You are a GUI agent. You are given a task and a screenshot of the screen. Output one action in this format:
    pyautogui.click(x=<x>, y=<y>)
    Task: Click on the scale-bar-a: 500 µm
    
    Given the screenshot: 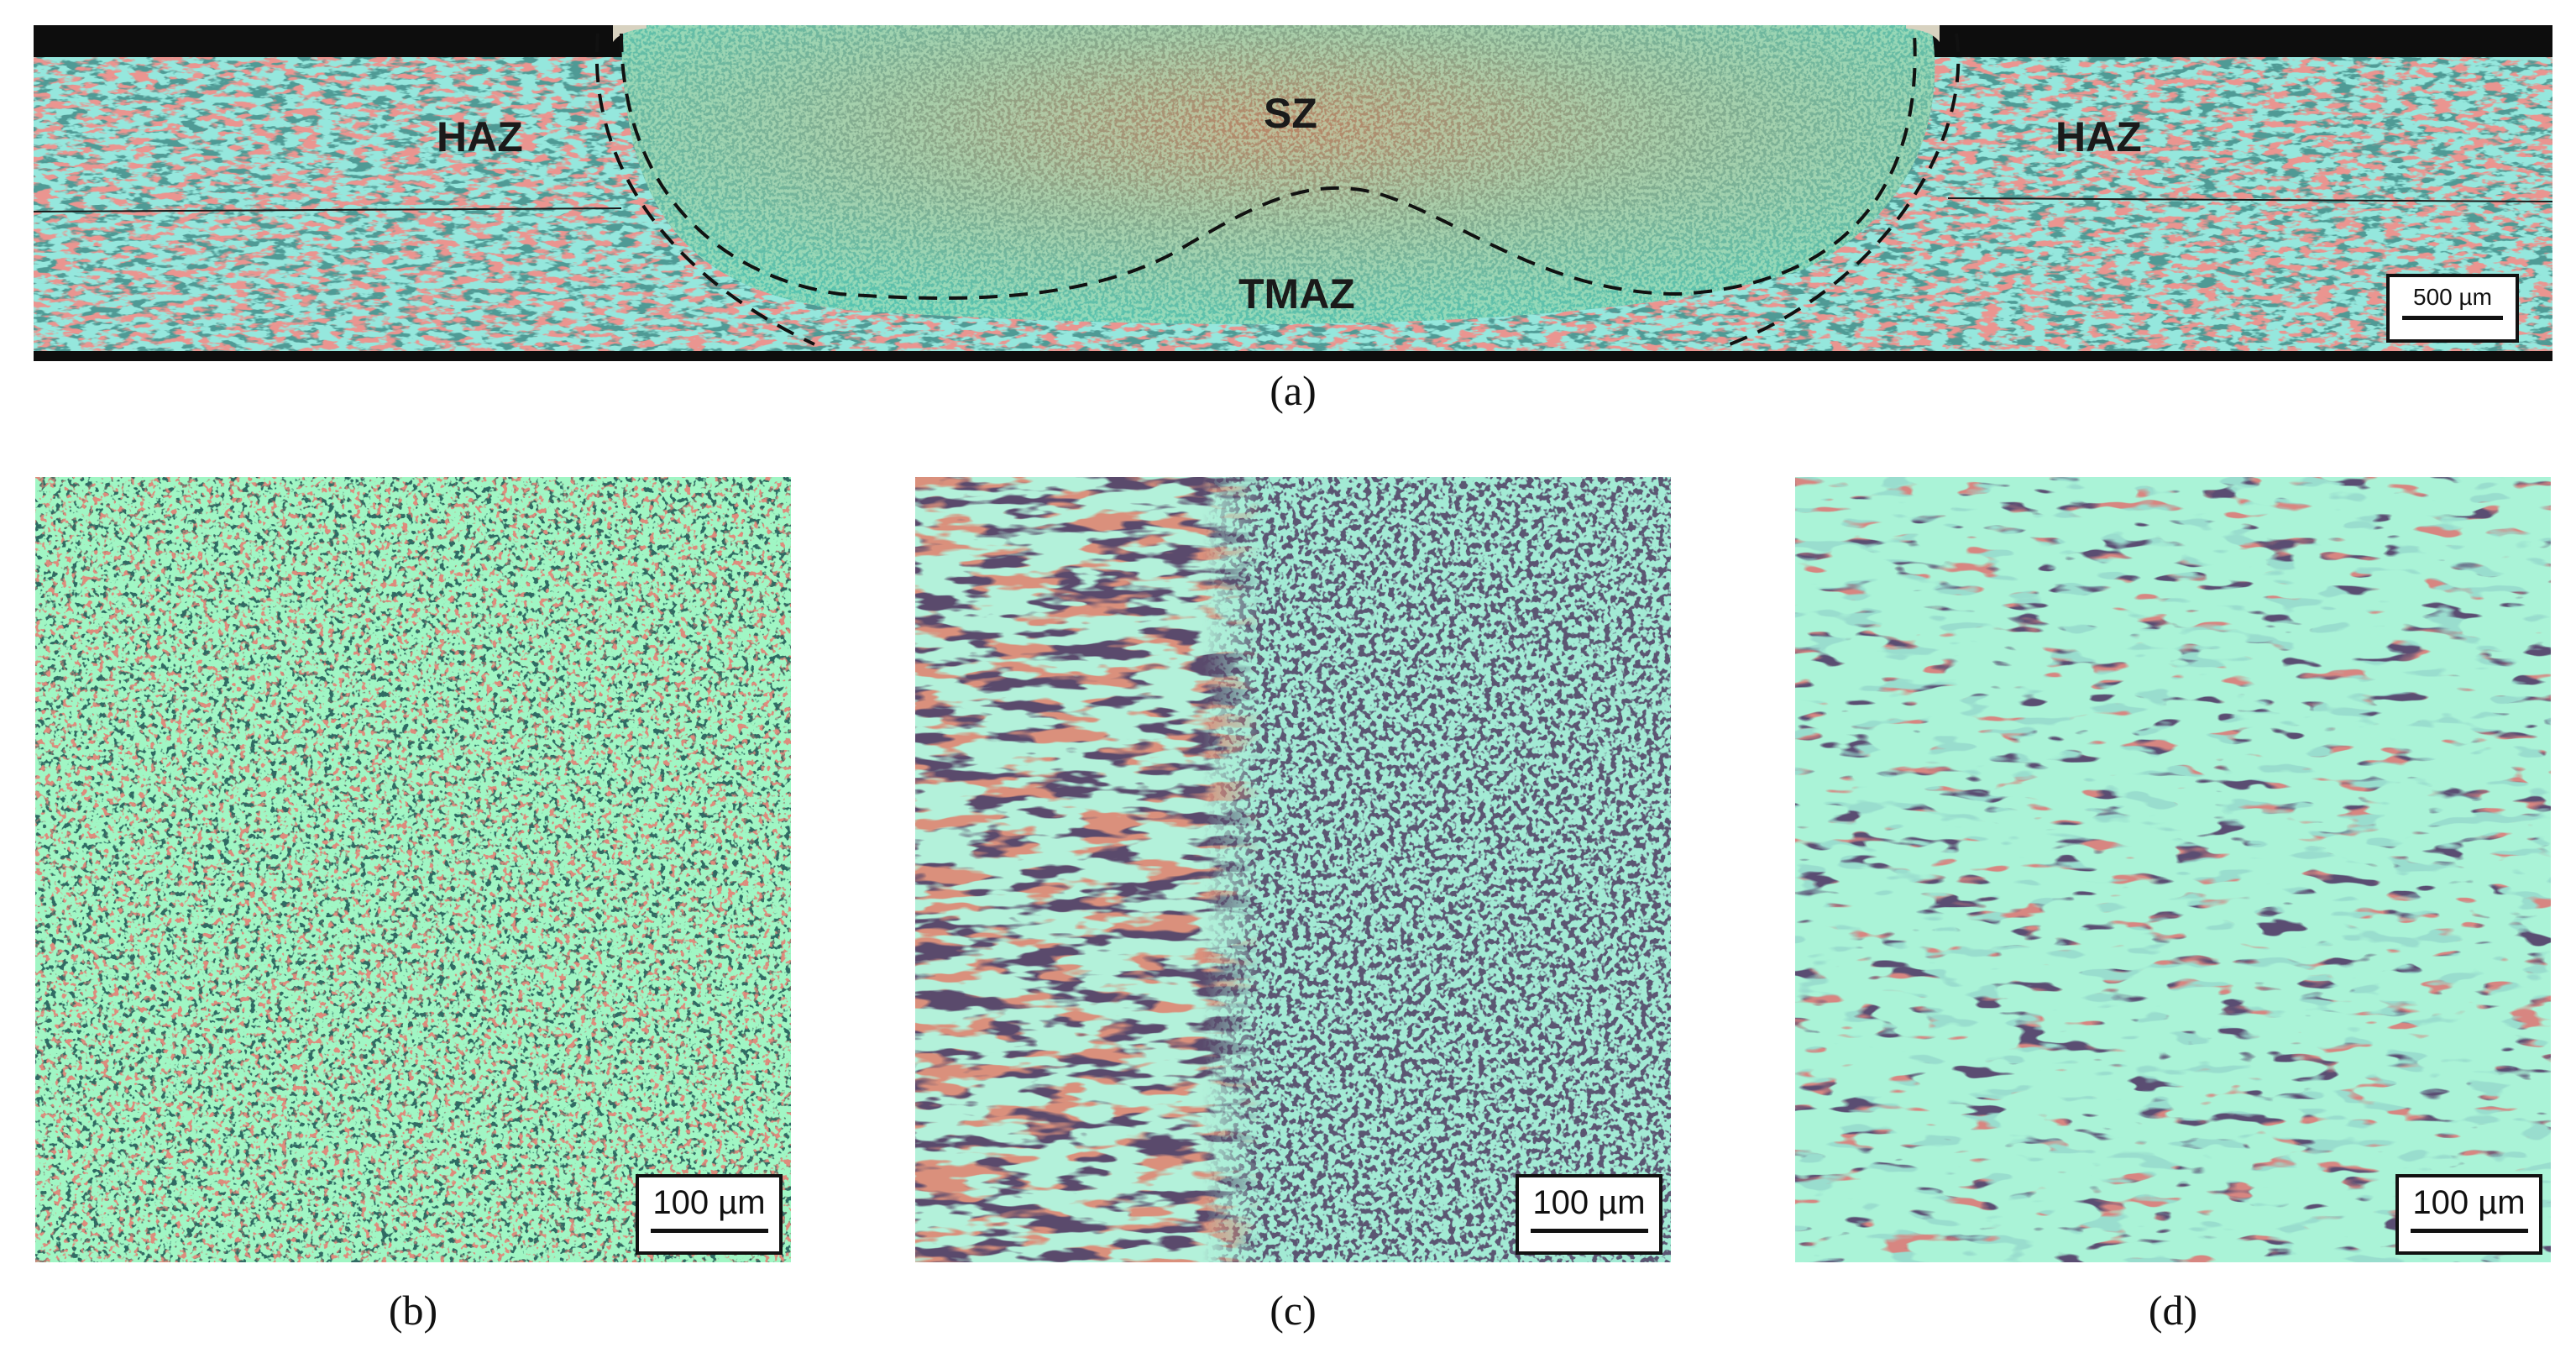 What is the action you would take?
    pyautogui.click(x=2453, y=308)
    